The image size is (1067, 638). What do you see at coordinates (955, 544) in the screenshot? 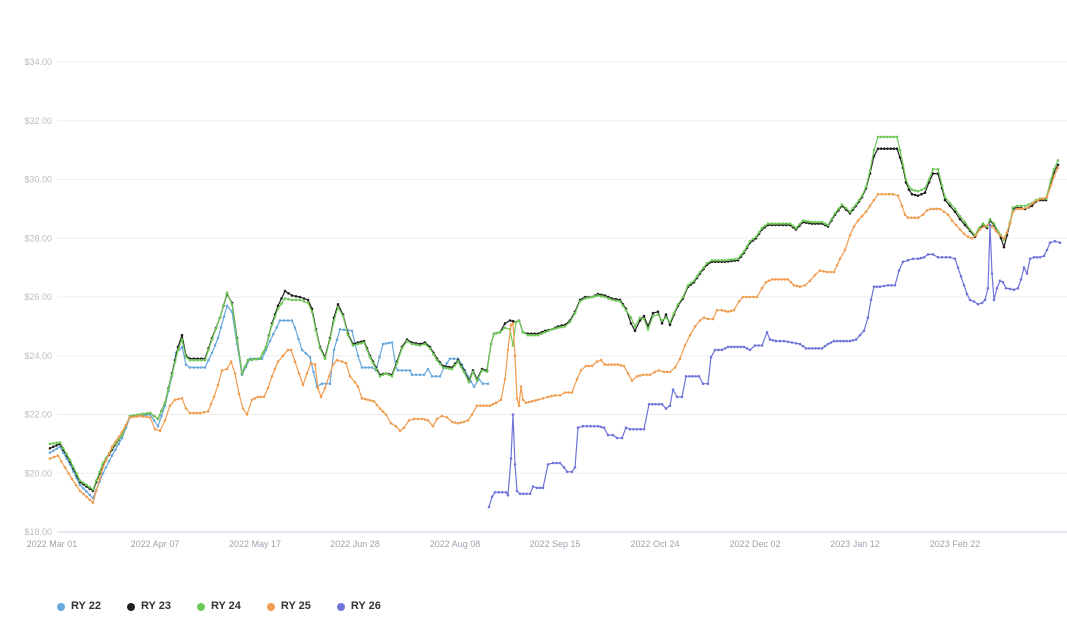
I see `x-axis-tick-label: 2023 Feb 22` at bounding box center [955, 544].